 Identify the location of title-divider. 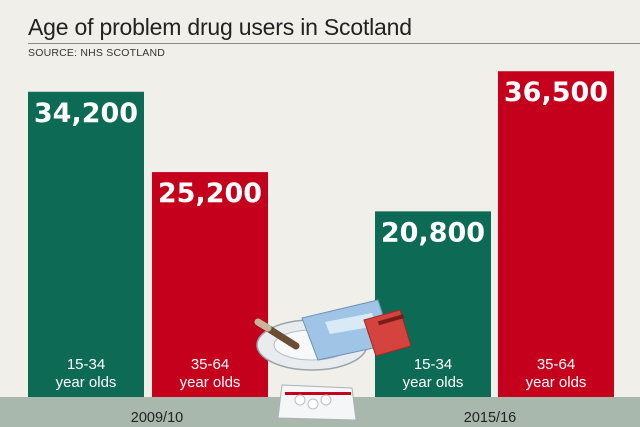
(334, 43).